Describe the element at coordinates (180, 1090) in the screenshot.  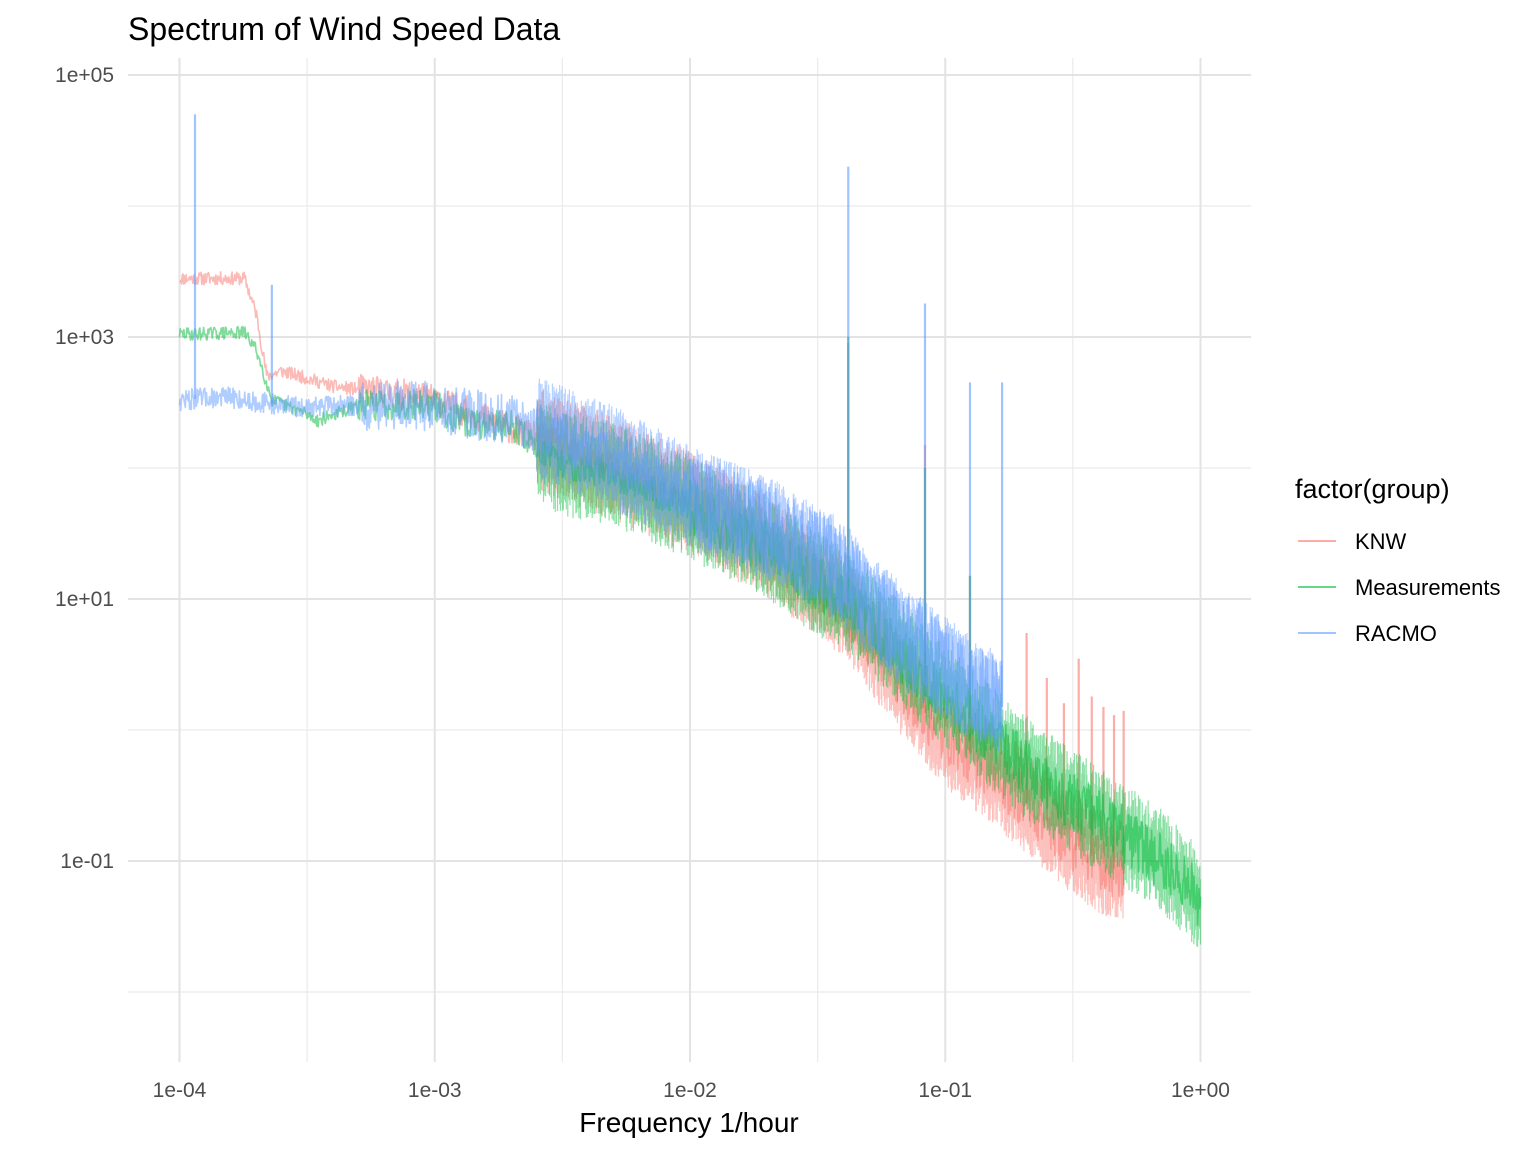
I see `x-tick-label: 1e-04` at that location.